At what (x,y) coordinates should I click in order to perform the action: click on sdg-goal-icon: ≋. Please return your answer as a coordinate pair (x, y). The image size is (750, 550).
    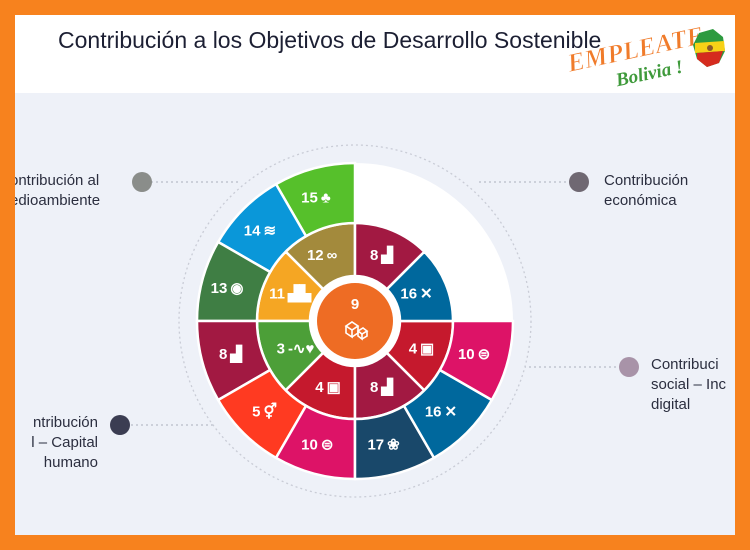
    Looking at the image, I should click on (269, 230).